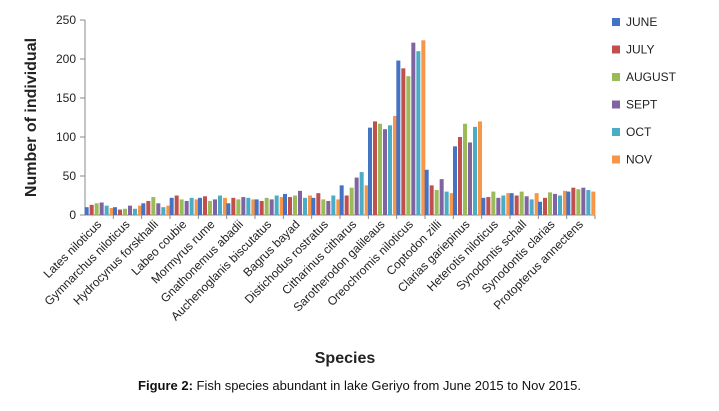  What do you see at coordinates (165, 385) in the screenshot?
I see `figure-caption-label: Figure 2:` at bounding box center [165, 385].